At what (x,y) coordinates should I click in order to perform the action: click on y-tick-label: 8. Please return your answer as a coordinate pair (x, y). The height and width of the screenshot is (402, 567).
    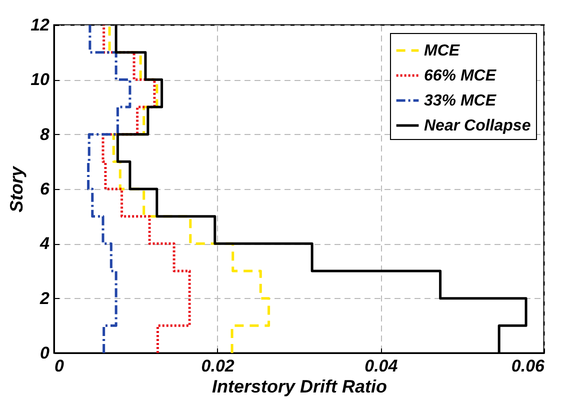
    Looking at the image, I should click on (45, 134).